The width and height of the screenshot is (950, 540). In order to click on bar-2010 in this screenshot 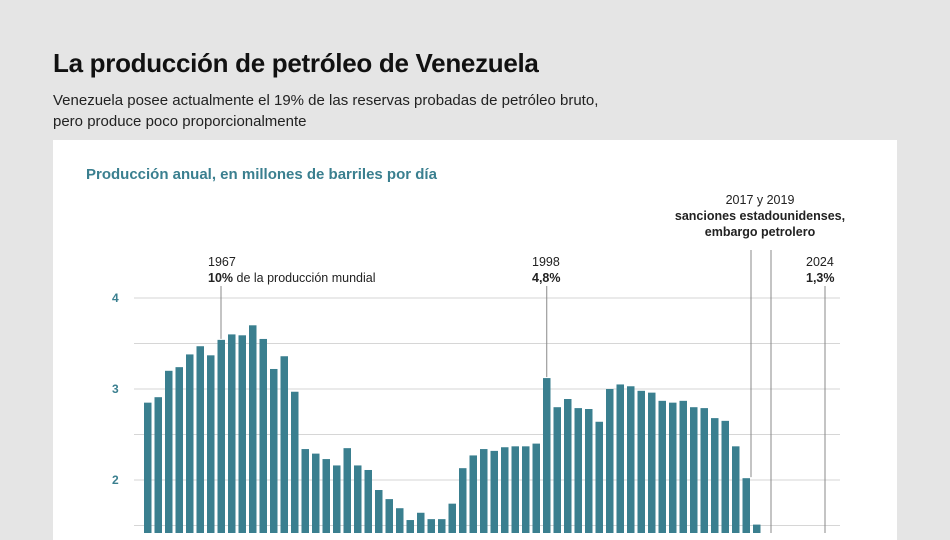, I will do `click(673, 467)`.